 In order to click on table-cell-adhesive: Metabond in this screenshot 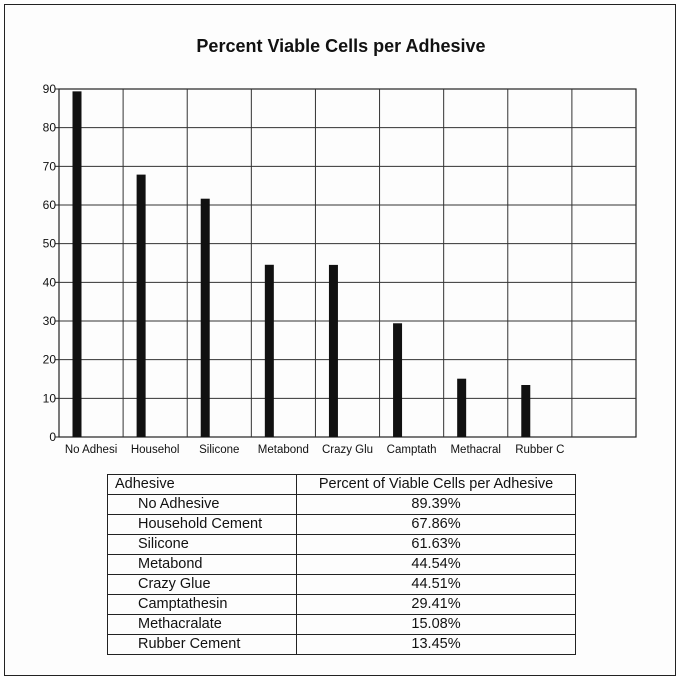, I will do `click(202, 564)`.